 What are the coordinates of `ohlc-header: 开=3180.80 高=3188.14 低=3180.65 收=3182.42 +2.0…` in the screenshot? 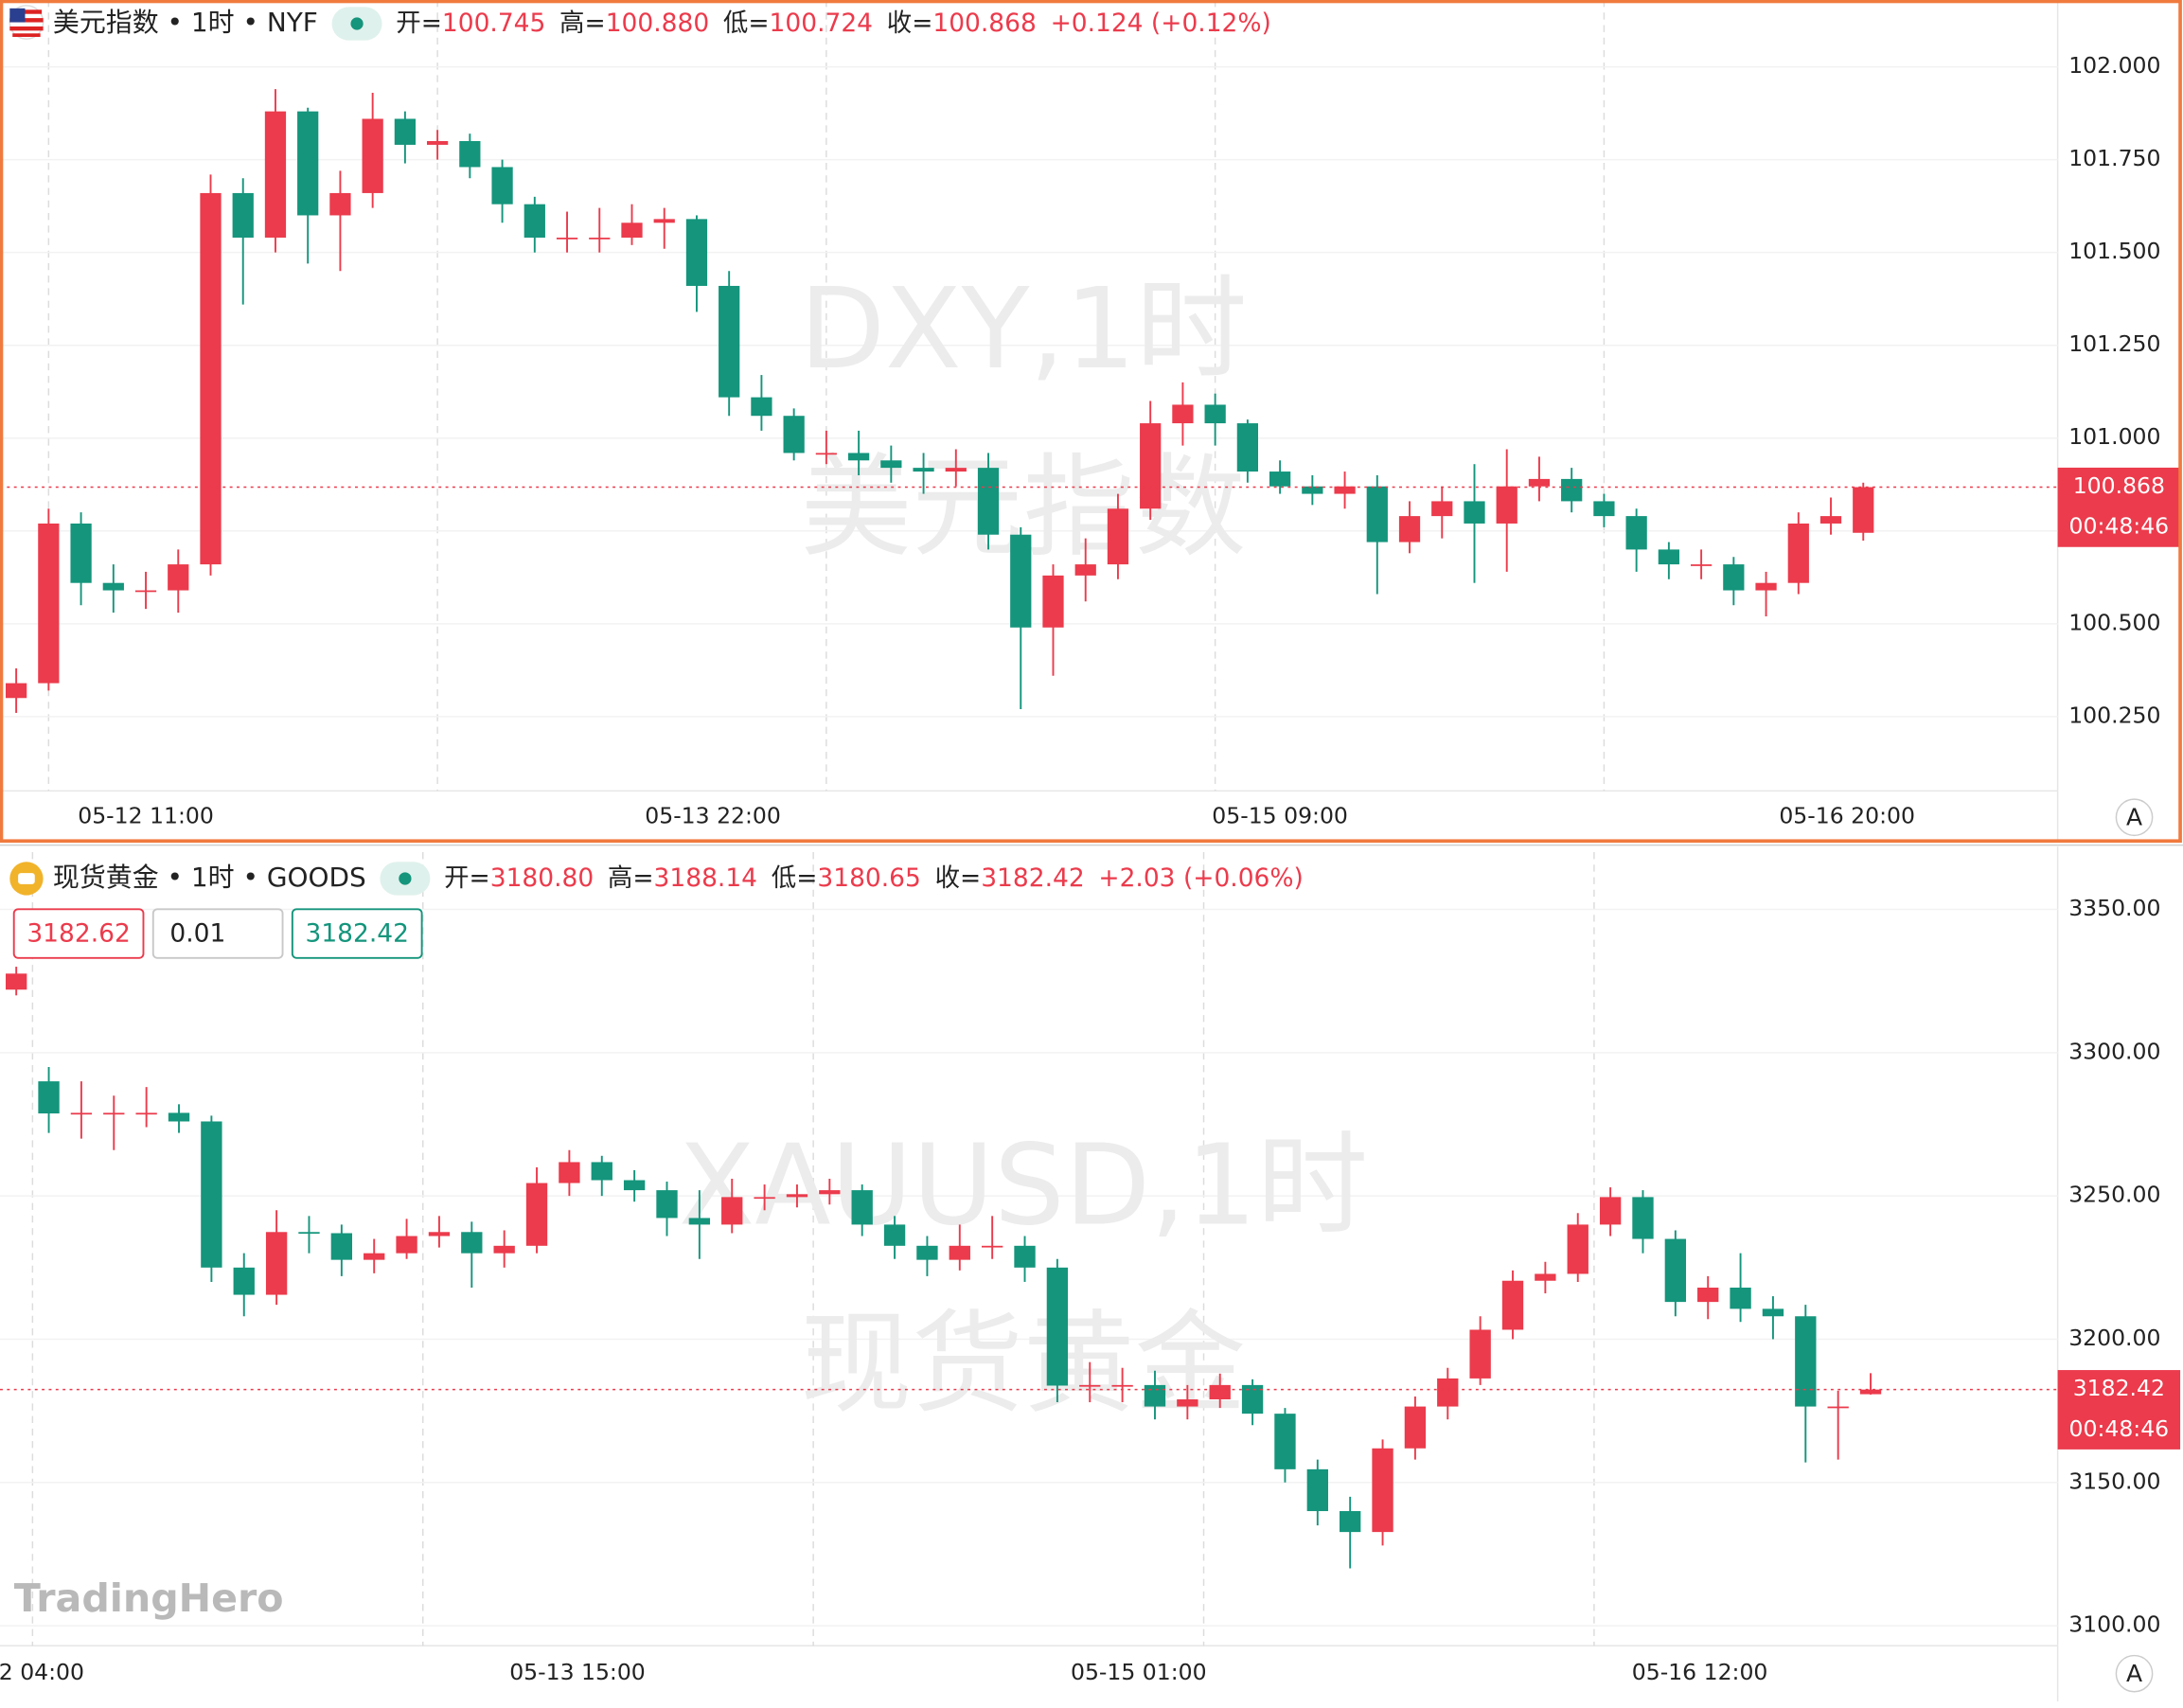 It's located at (874, 877).